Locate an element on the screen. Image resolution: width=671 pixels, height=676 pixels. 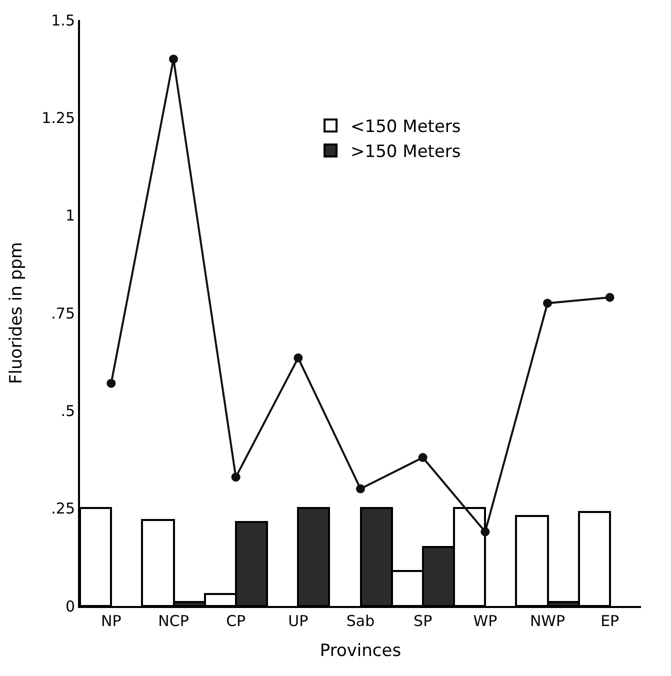
x-tick-label: Sab is located at coordinates (360, 621).